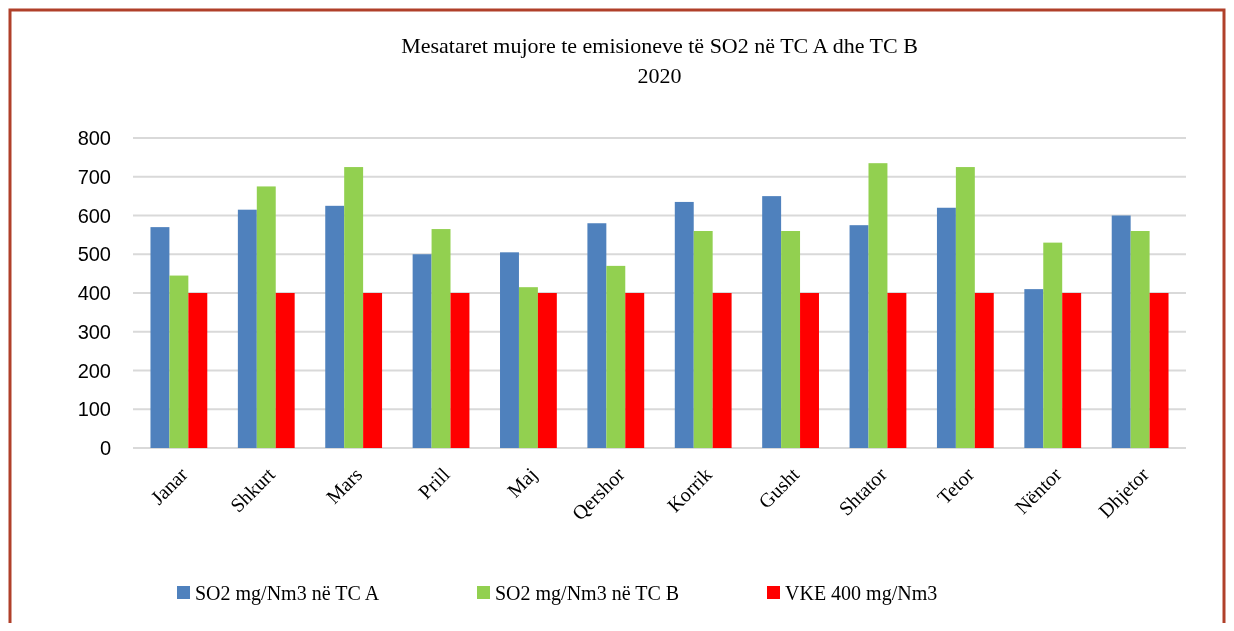 The image size is (1234, 631). I want to click on x-tick-label: Maj, so click(522, 483).